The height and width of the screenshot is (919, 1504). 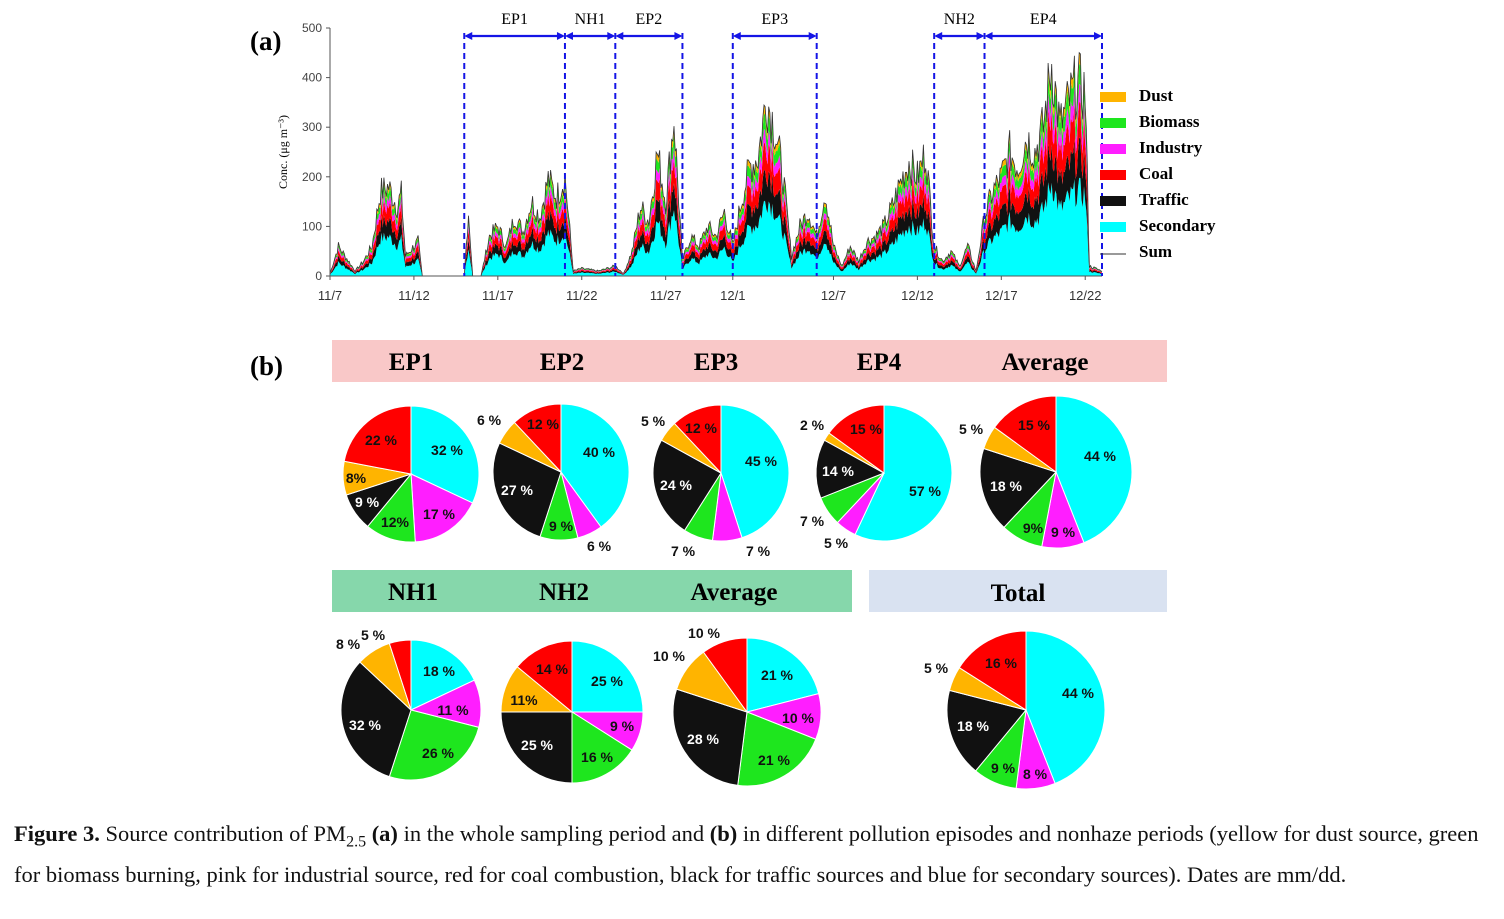 I want to click on pie-label-traffic: 25 %, so click(x=537, y=745).